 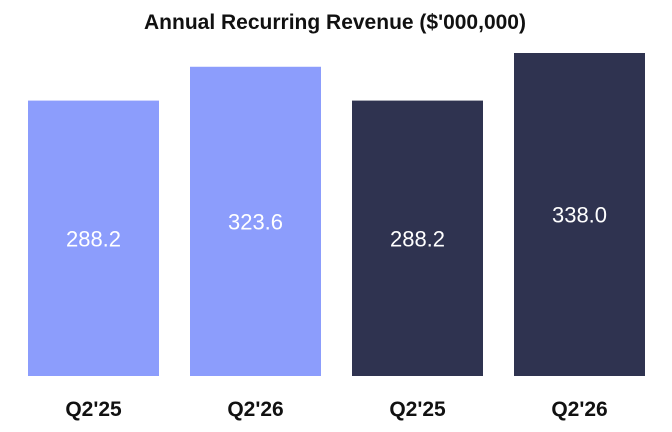 I want to click on x-tick-labels-group: Q2'25 Q2'26 Q2'25 Q2'26, so click(x=336, y=409).